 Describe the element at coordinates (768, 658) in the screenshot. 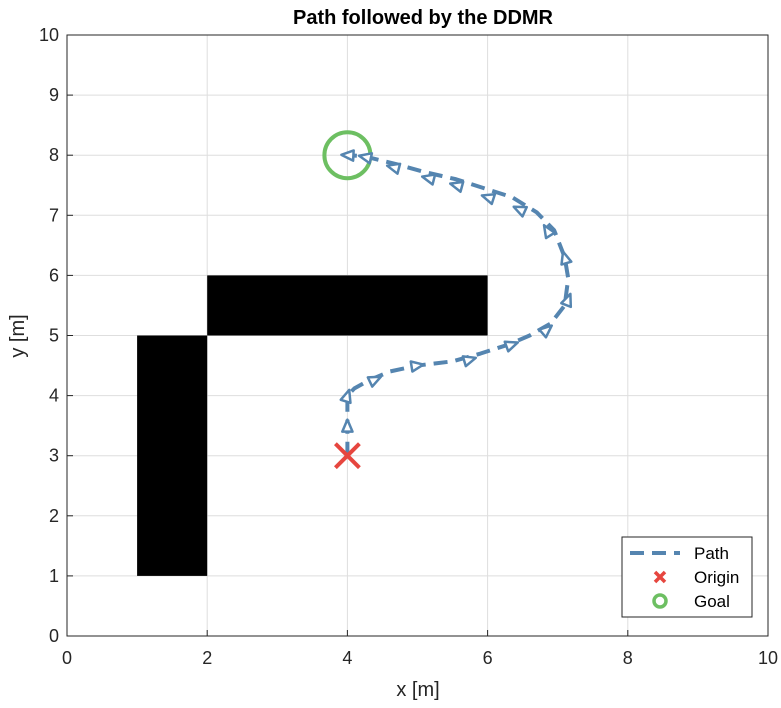

I see `x-tick-label: 10` at that location.